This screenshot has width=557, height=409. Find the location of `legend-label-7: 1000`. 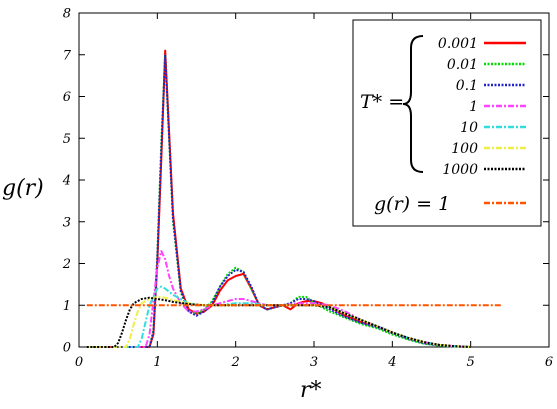

legend-label-7: 1000 is located at coordinates (460, 170).